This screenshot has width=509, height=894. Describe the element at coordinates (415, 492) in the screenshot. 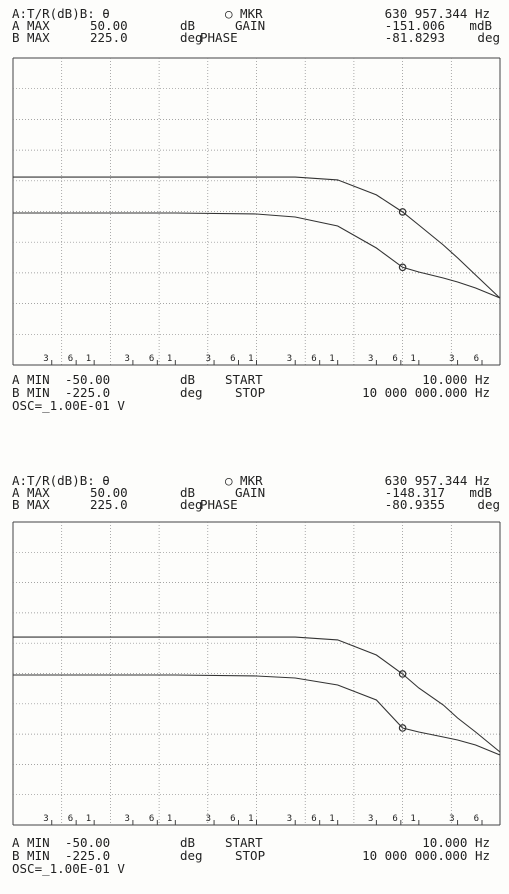

I see `header-text: -148.317` at that location.